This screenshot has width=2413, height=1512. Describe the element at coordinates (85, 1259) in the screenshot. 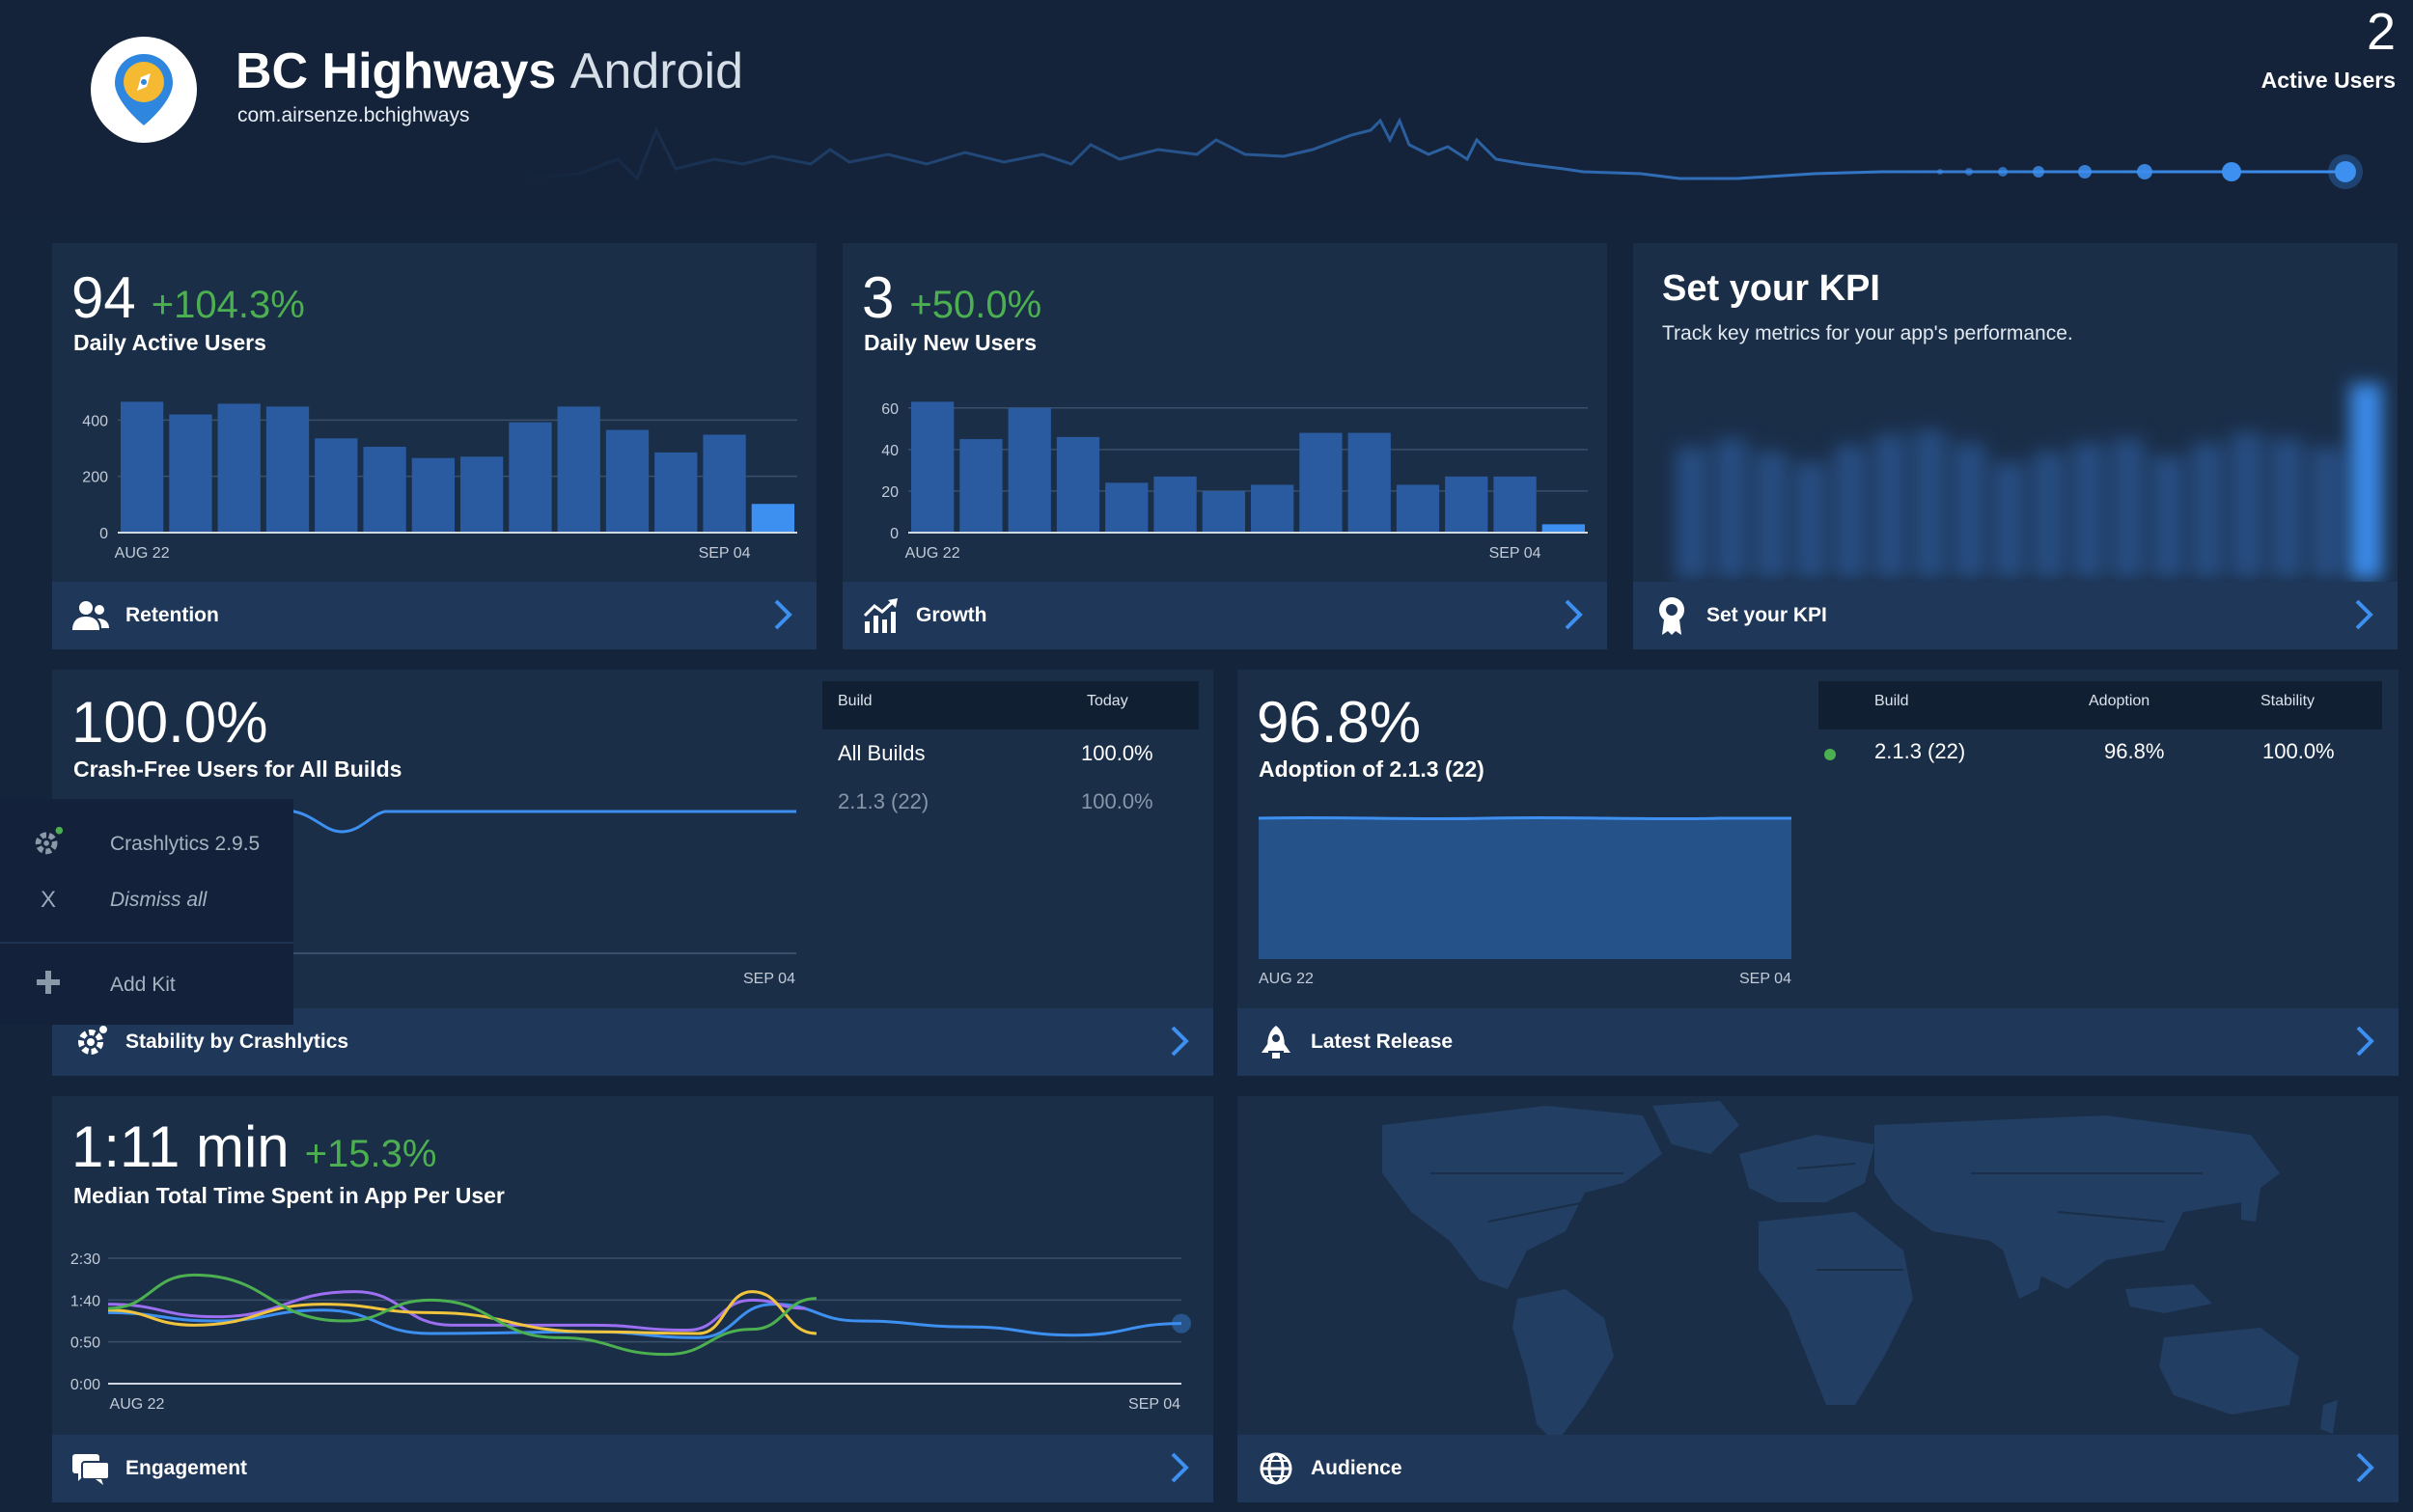

I see `y-tick-label: 2:30` at that location.